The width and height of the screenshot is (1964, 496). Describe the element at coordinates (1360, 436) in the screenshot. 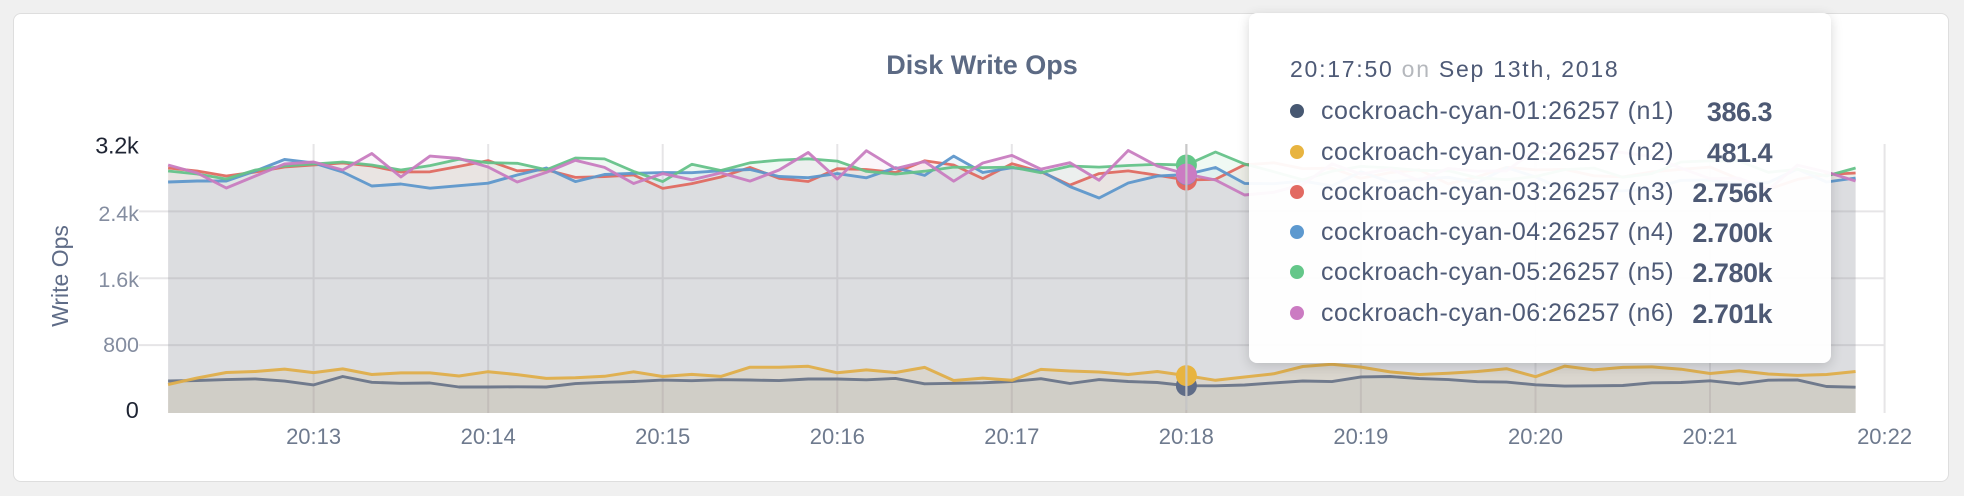

I see `svg-text: 20:19` at that location.